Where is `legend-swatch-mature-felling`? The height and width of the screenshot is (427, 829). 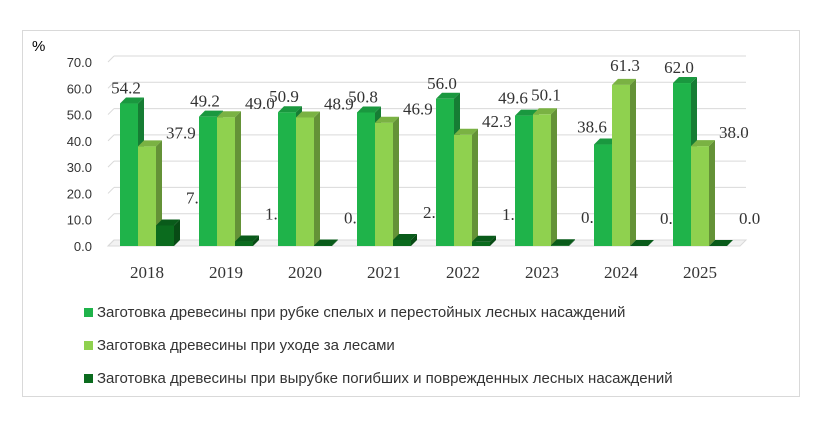
legend-swatch-mature-felling is located at coordinates (88, 312).